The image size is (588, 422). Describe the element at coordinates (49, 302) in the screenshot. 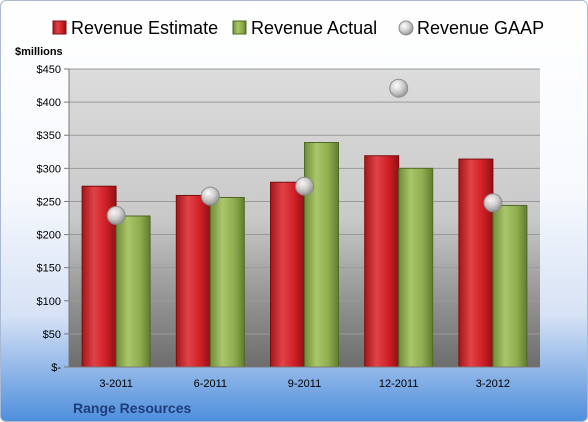

I see `y-tick-label: $100` at that location.